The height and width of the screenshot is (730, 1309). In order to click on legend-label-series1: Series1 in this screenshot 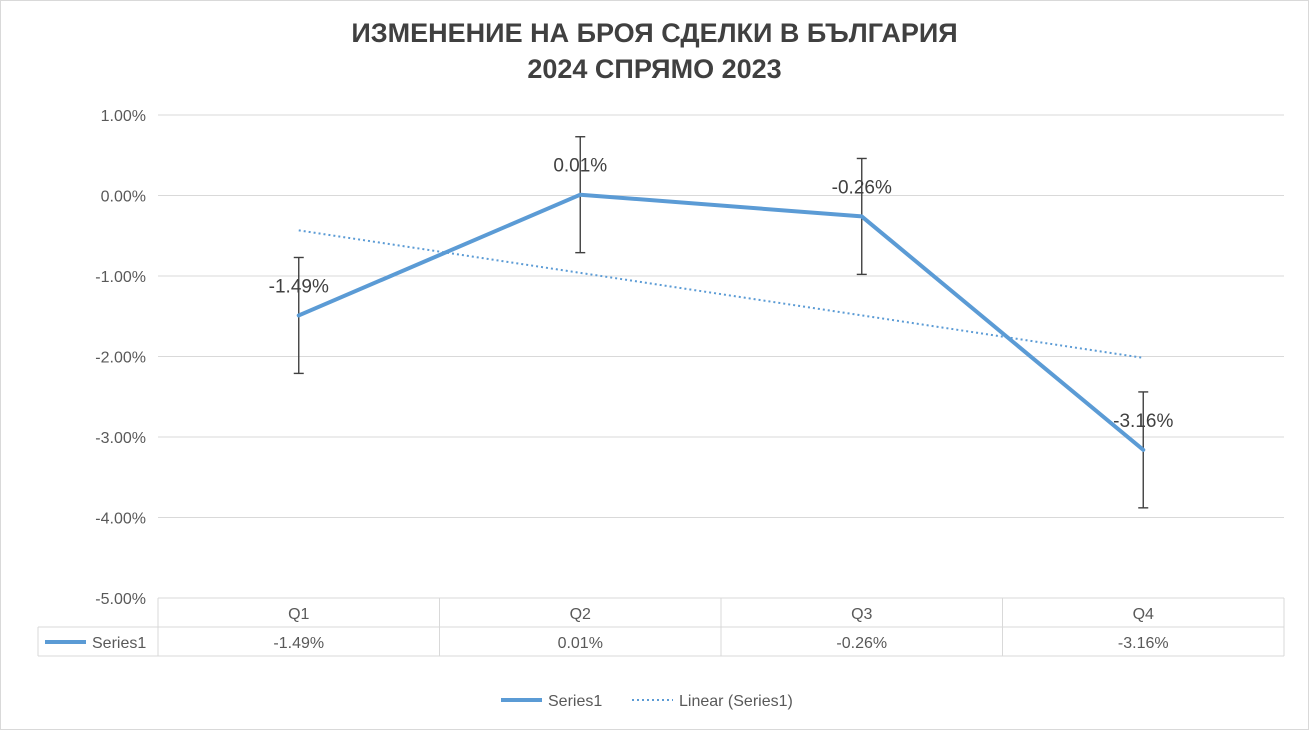, I will do `click(575, 701)`.